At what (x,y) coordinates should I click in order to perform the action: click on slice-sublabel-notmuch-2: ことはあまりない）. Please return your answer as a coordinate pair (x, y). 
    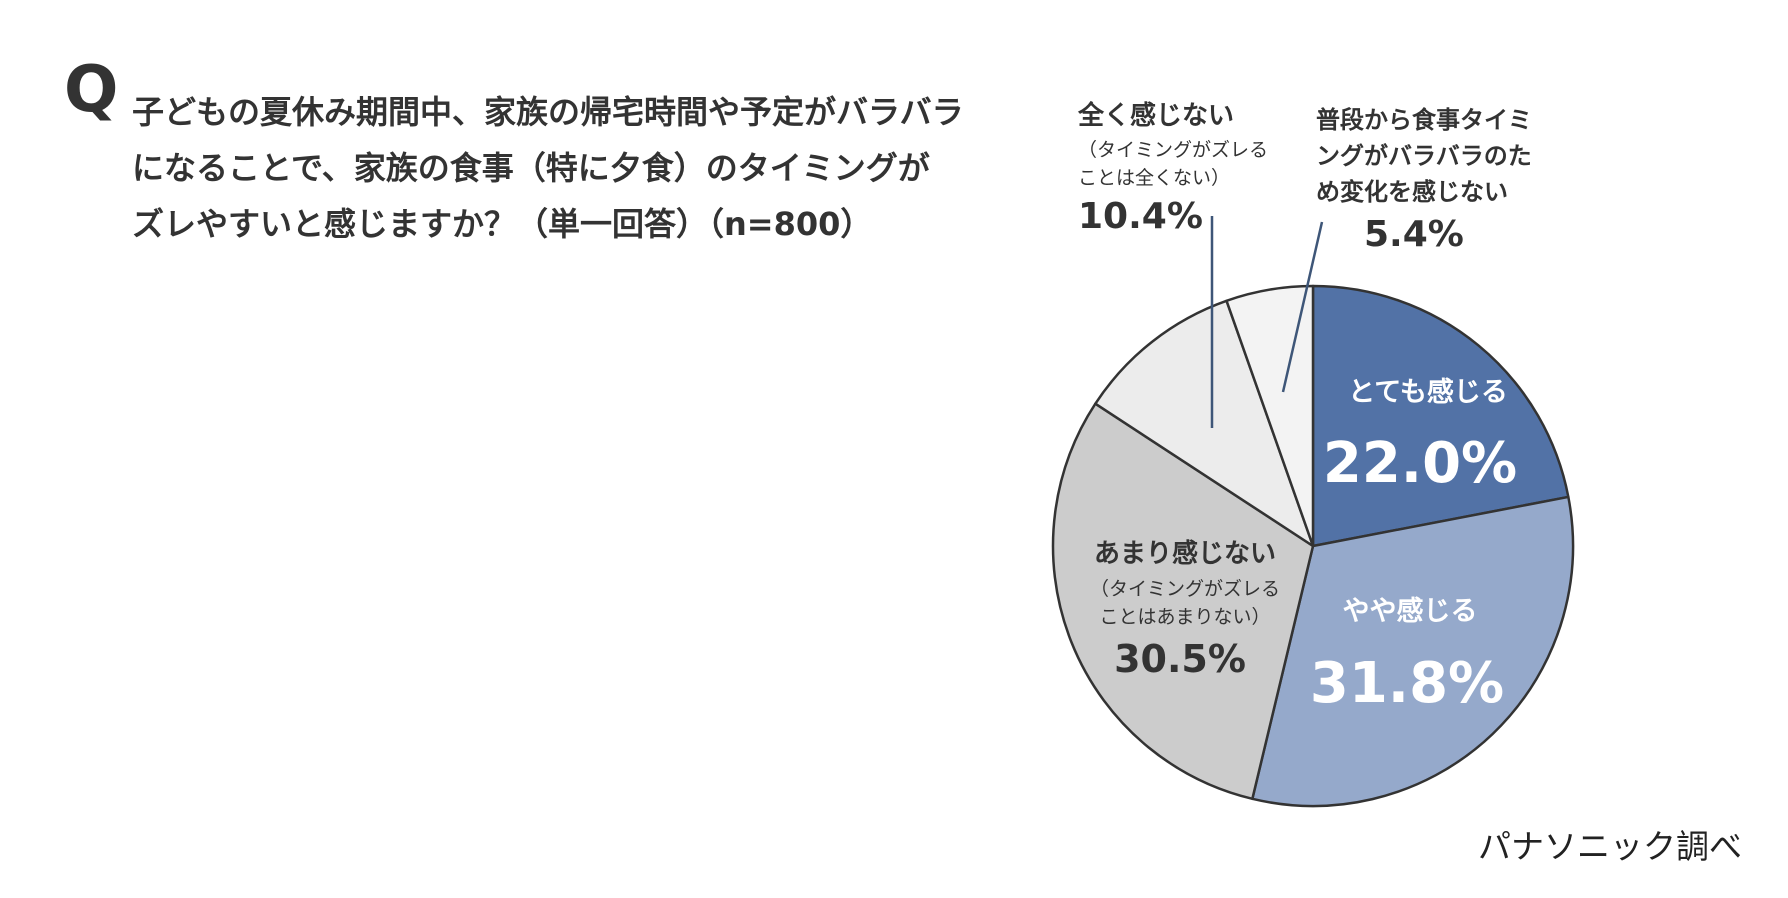
    Looking at the image, I should click on (1184, 617).